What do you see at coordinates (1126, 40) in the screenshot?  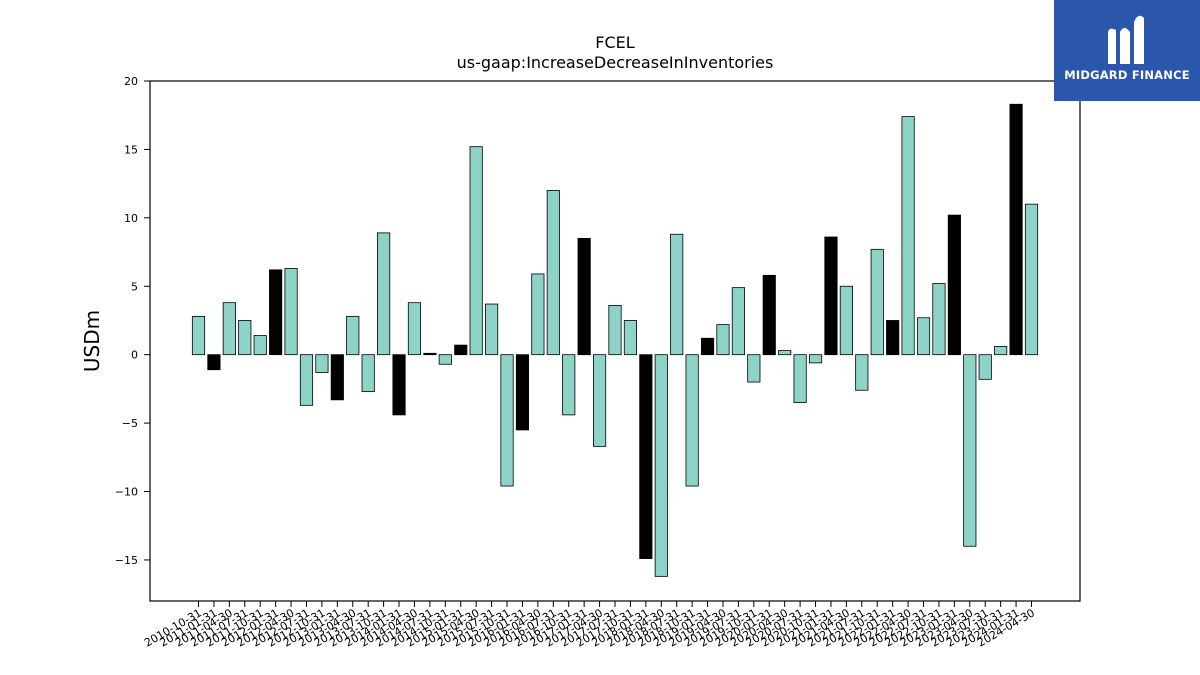 I see `brand-mark-icon` at bounding box center [1126, 40].